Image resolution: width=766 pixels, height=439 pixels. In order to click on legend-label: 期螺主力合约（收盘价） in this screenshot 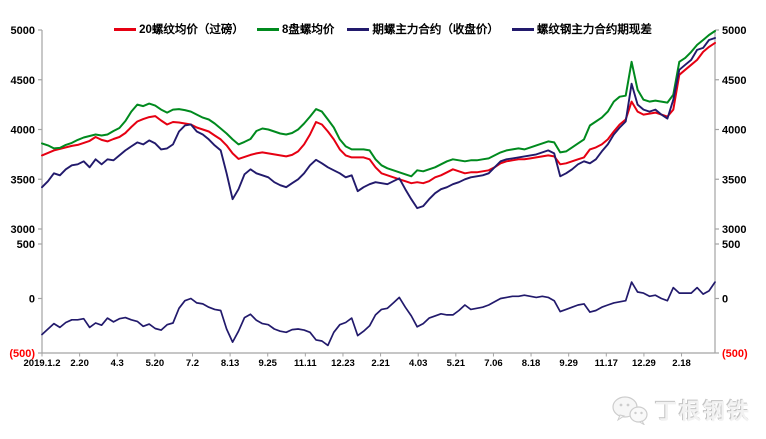, I will do `click(435, 30)`.